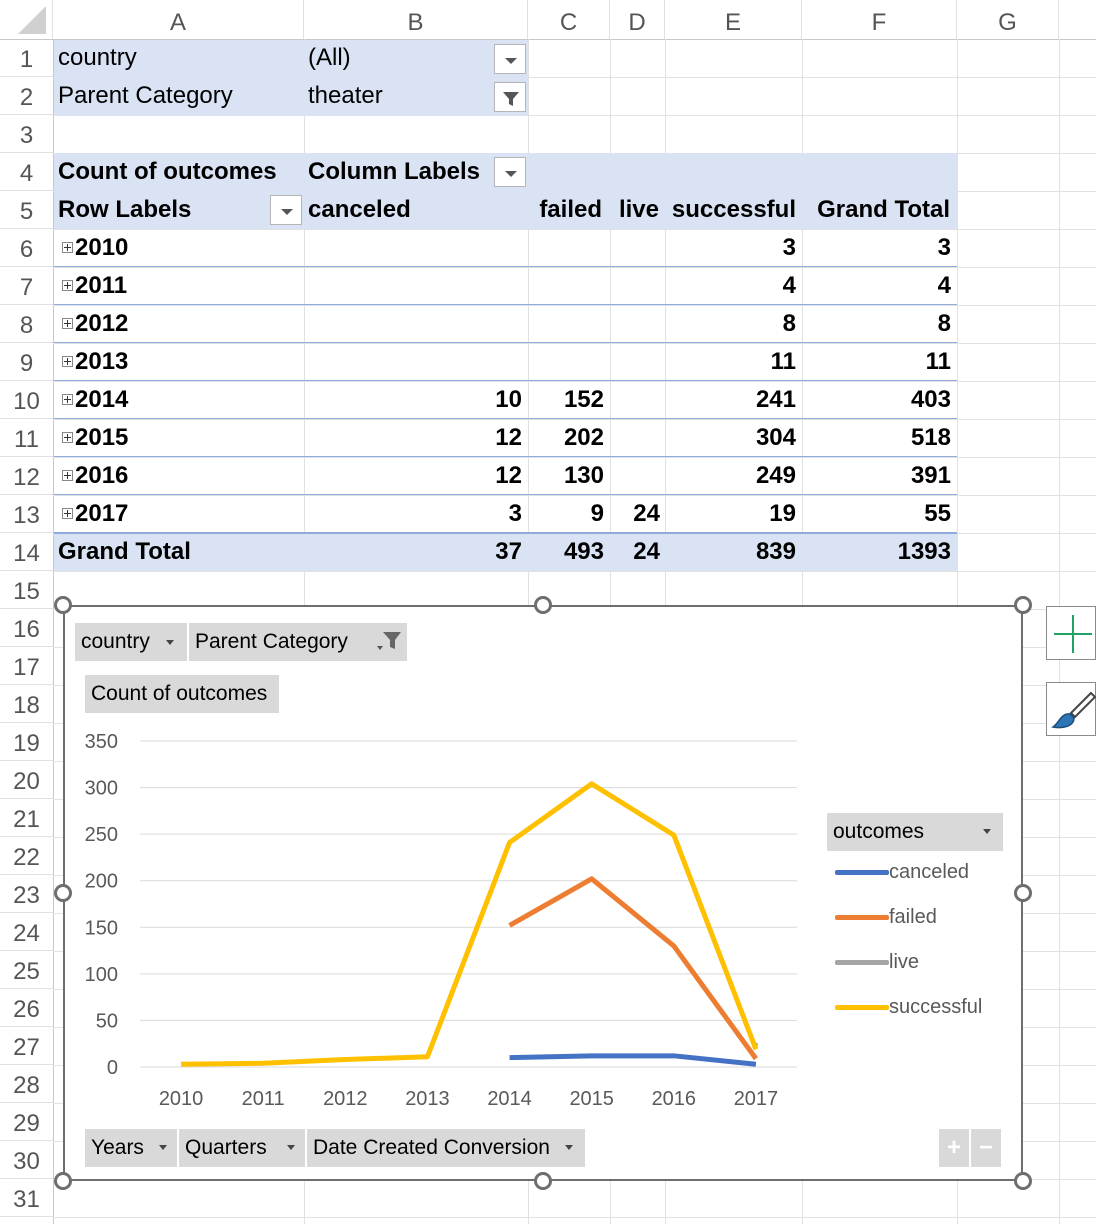 Image resolution: width=1096 pixels, height=1224 pixels. Describe the element at coordinates (26, 514) in the screenshot. I see `row-header: 13` at that location.